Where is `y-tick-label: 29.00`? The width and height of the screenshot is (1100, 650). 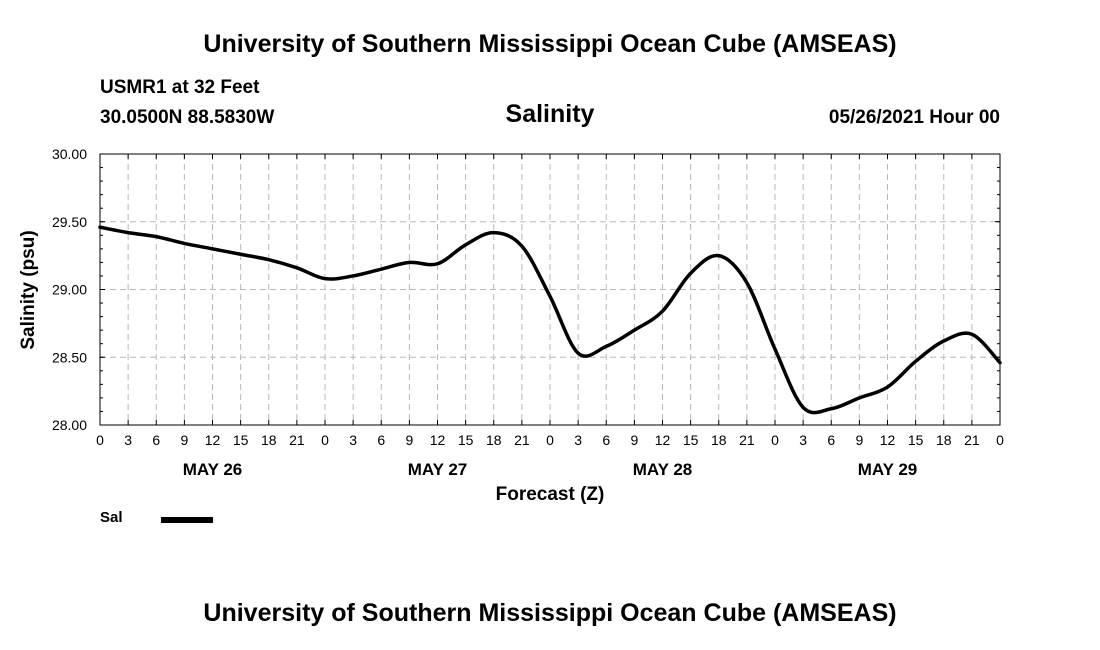 y-tick-label: 29.00 is located at coordinates (69, 290).